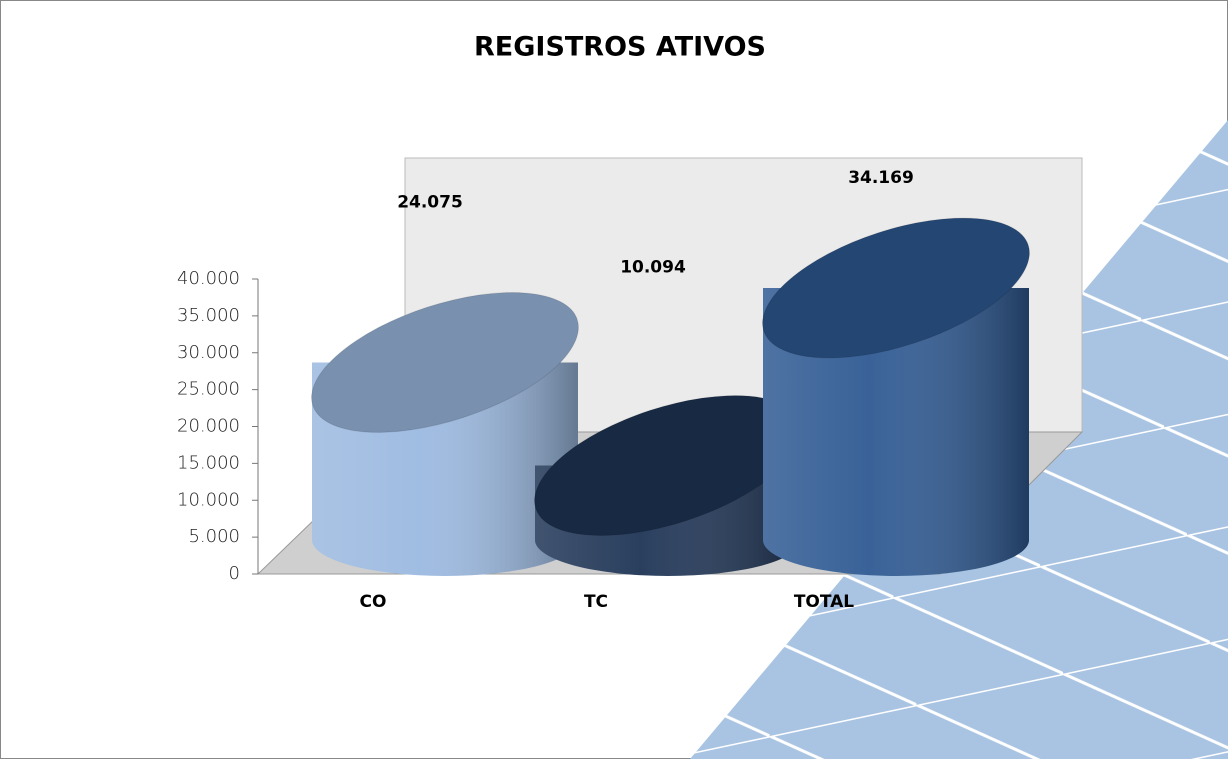 The image size is (1228, 759). Describe the element at coordinates (896, 432) in the screenshot. I see `bar-shade` at that location.